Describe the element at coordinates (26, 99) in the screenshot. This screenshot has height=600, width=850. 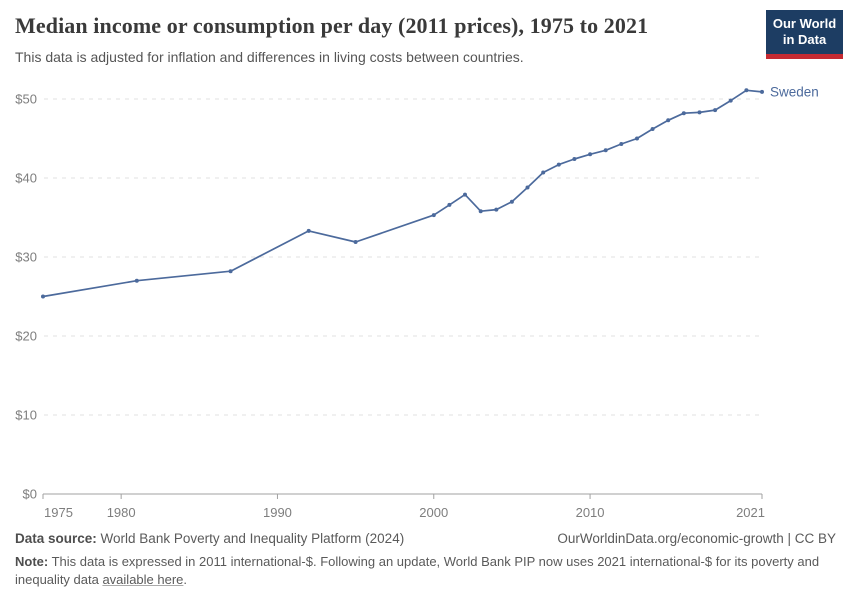
I see `y-axis-tick-label: $50` at that location.